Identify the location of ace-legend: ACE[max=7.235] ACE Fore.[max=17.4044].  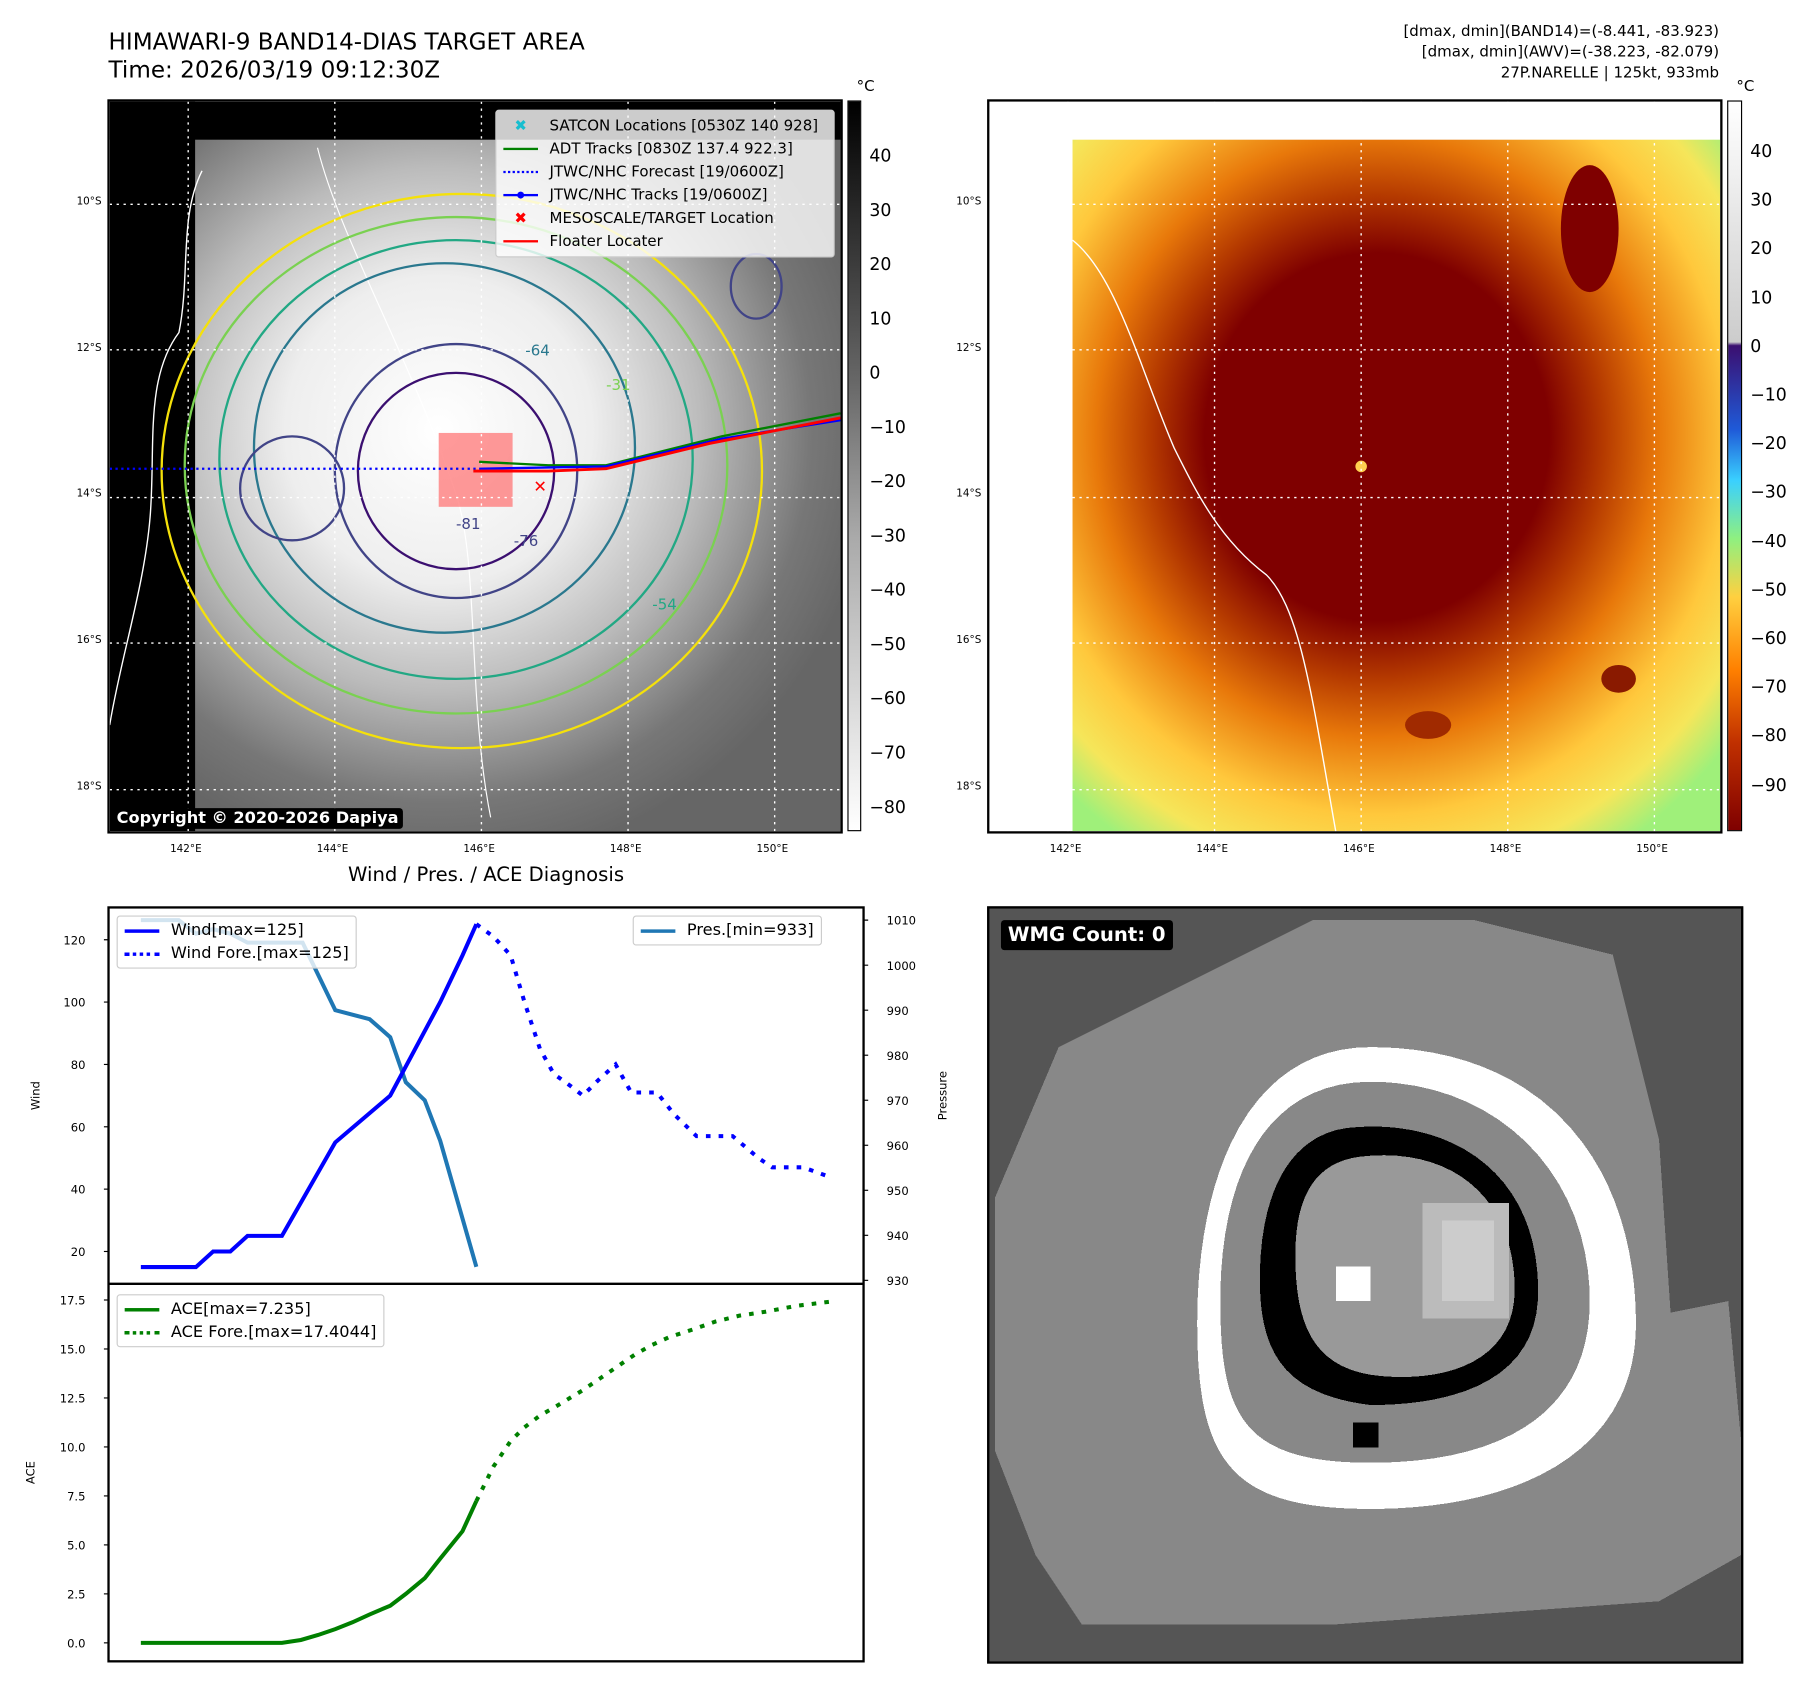
(250, 1321).